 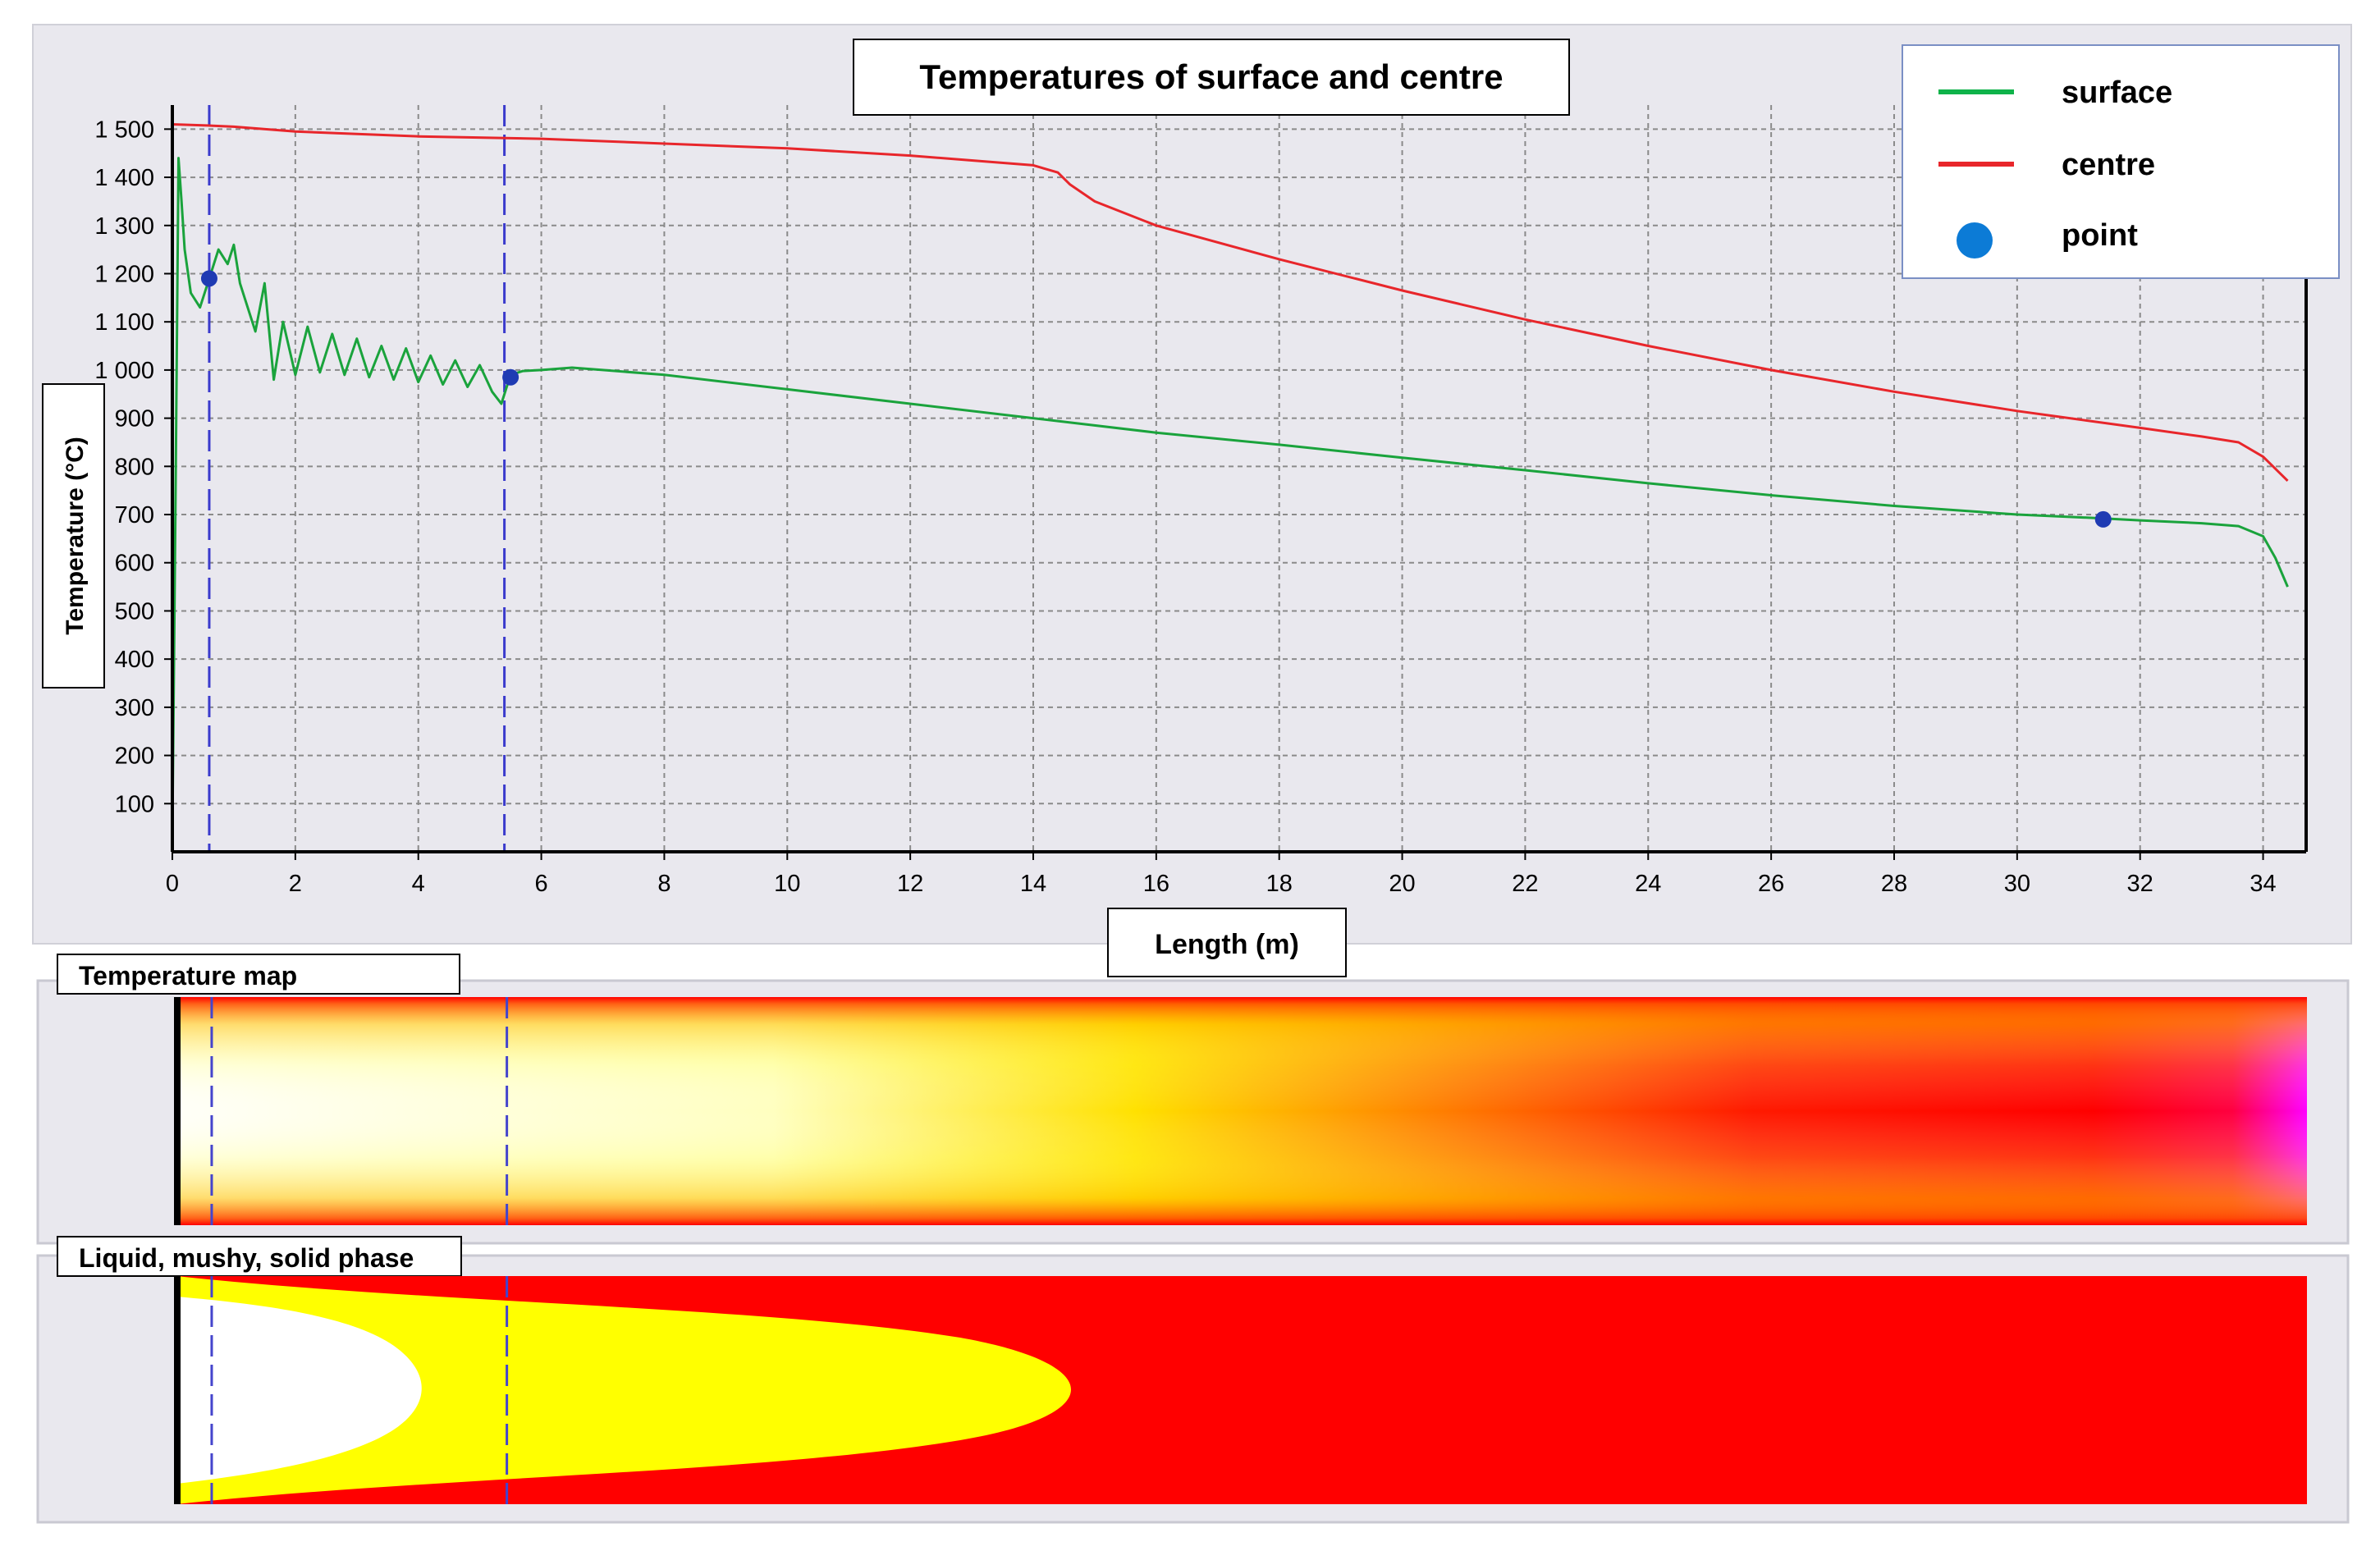 I want to click on ylabel-box, so click(x=73, y=536).